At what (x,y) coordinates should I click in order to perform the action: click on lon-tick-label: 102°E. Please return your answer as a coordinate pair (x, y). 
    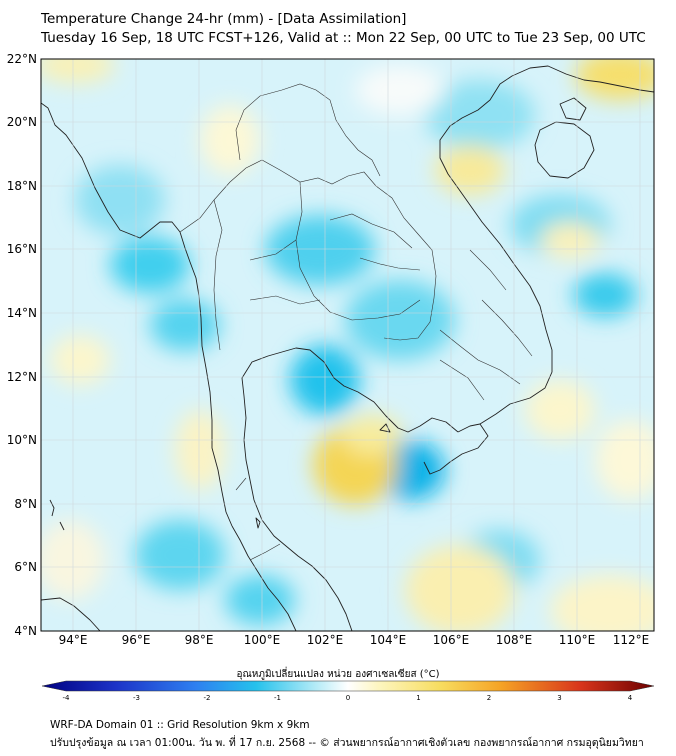
    Looking at the image, I should click on (325, 640).